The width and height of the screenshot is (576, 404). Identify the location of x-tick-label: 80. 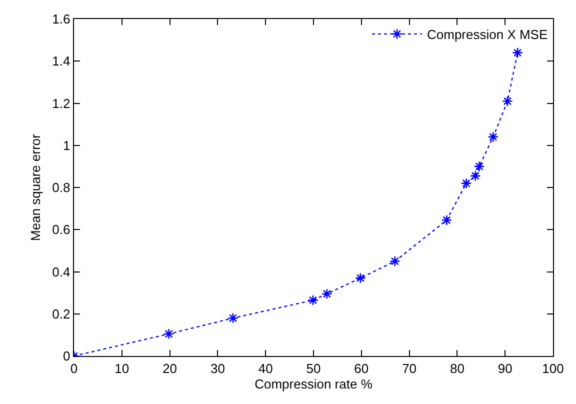
(457, 368).